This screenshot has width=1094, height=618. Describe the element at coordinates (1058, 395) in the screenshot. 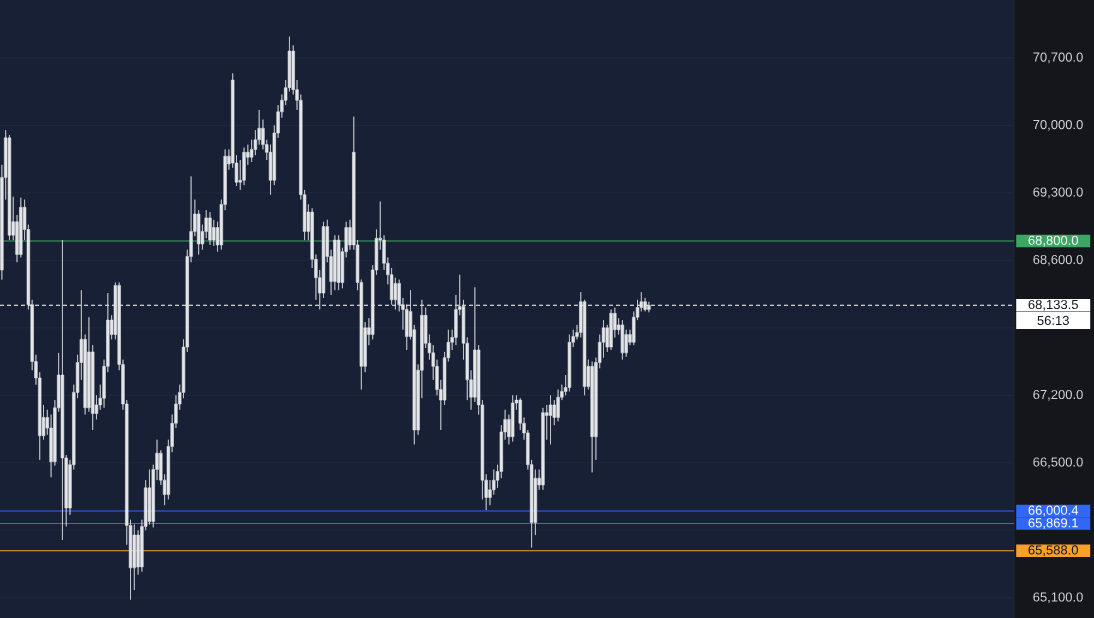

I see `y-tick-label: 67,200.0` at that location.